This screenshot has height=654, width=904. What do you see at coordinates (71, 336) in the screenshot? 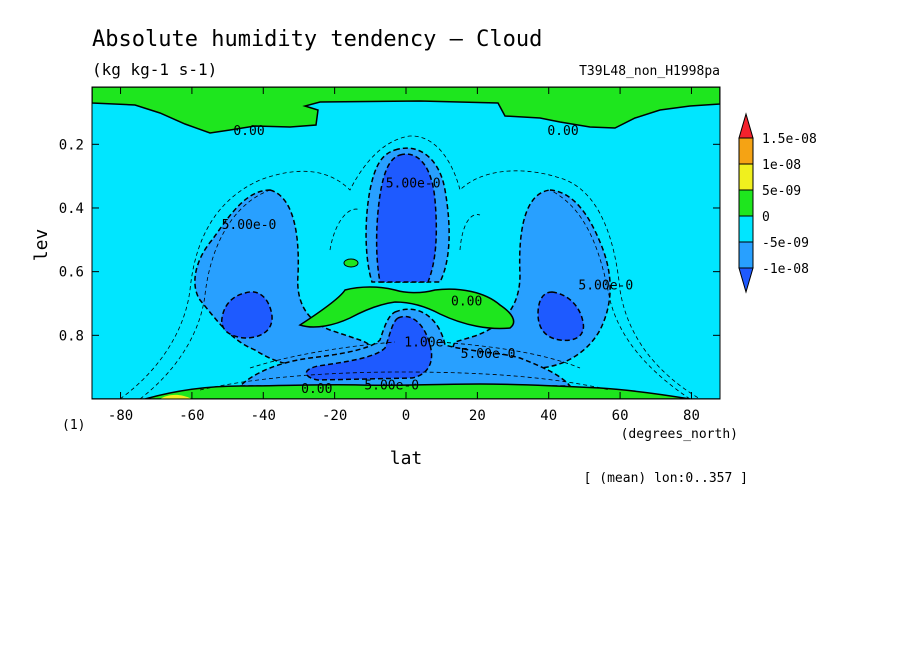
I see `y-tick-label: 0.8` at bounding box center [71, 336].